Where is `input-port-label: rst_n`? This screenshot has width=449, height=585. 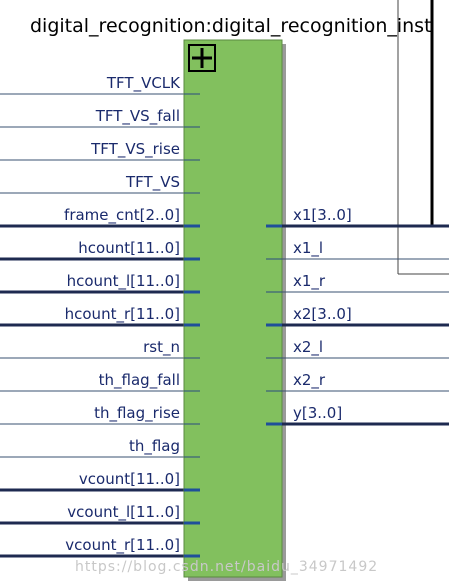 input-port-label: rst_n is located at coordinates (161, 347).